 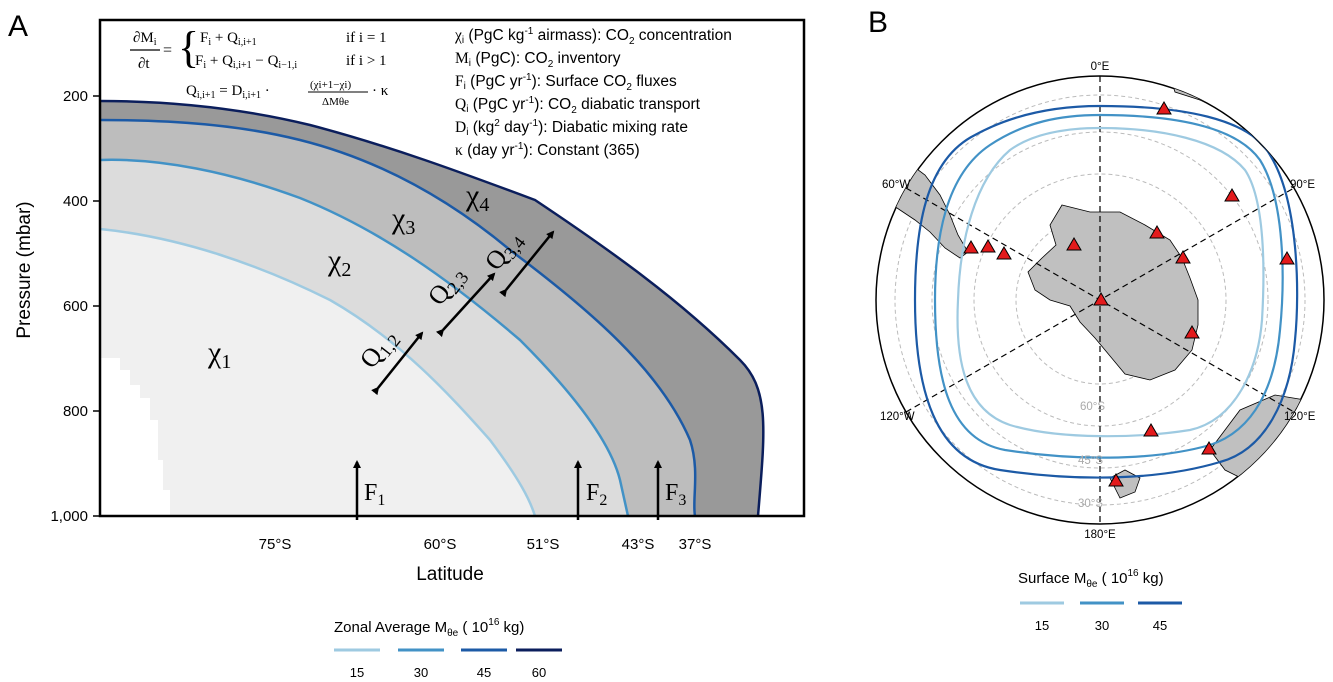 I want to click on panel-a-legend: Zonal Average Mθe ( 1016 kg) 15 30 45 60, so click(x=448, y=648).